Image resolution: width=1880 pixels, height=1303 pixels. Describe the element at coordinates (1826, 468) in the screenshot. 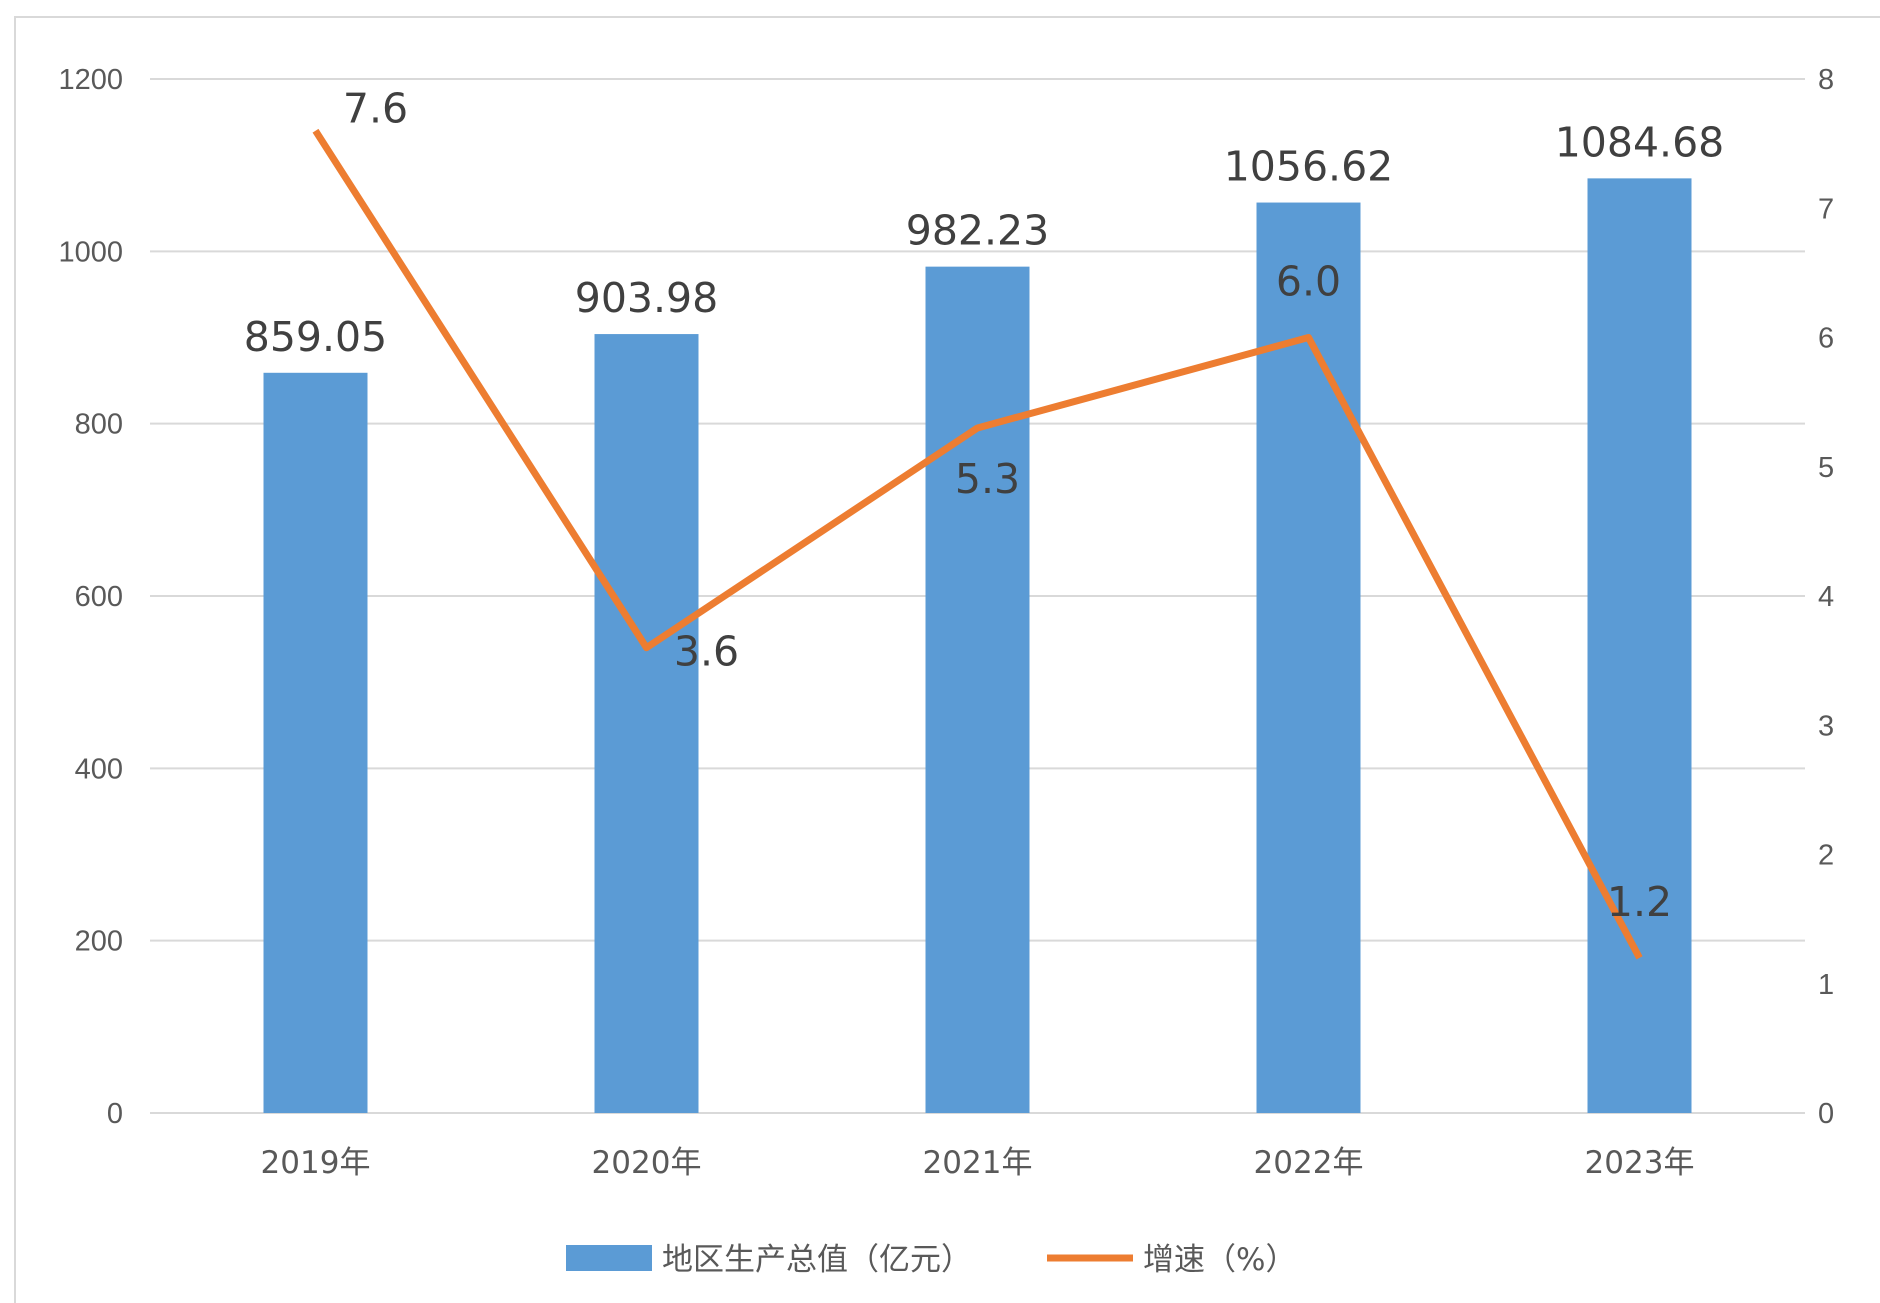

I see `y-right-tick-label: 5` at that location.